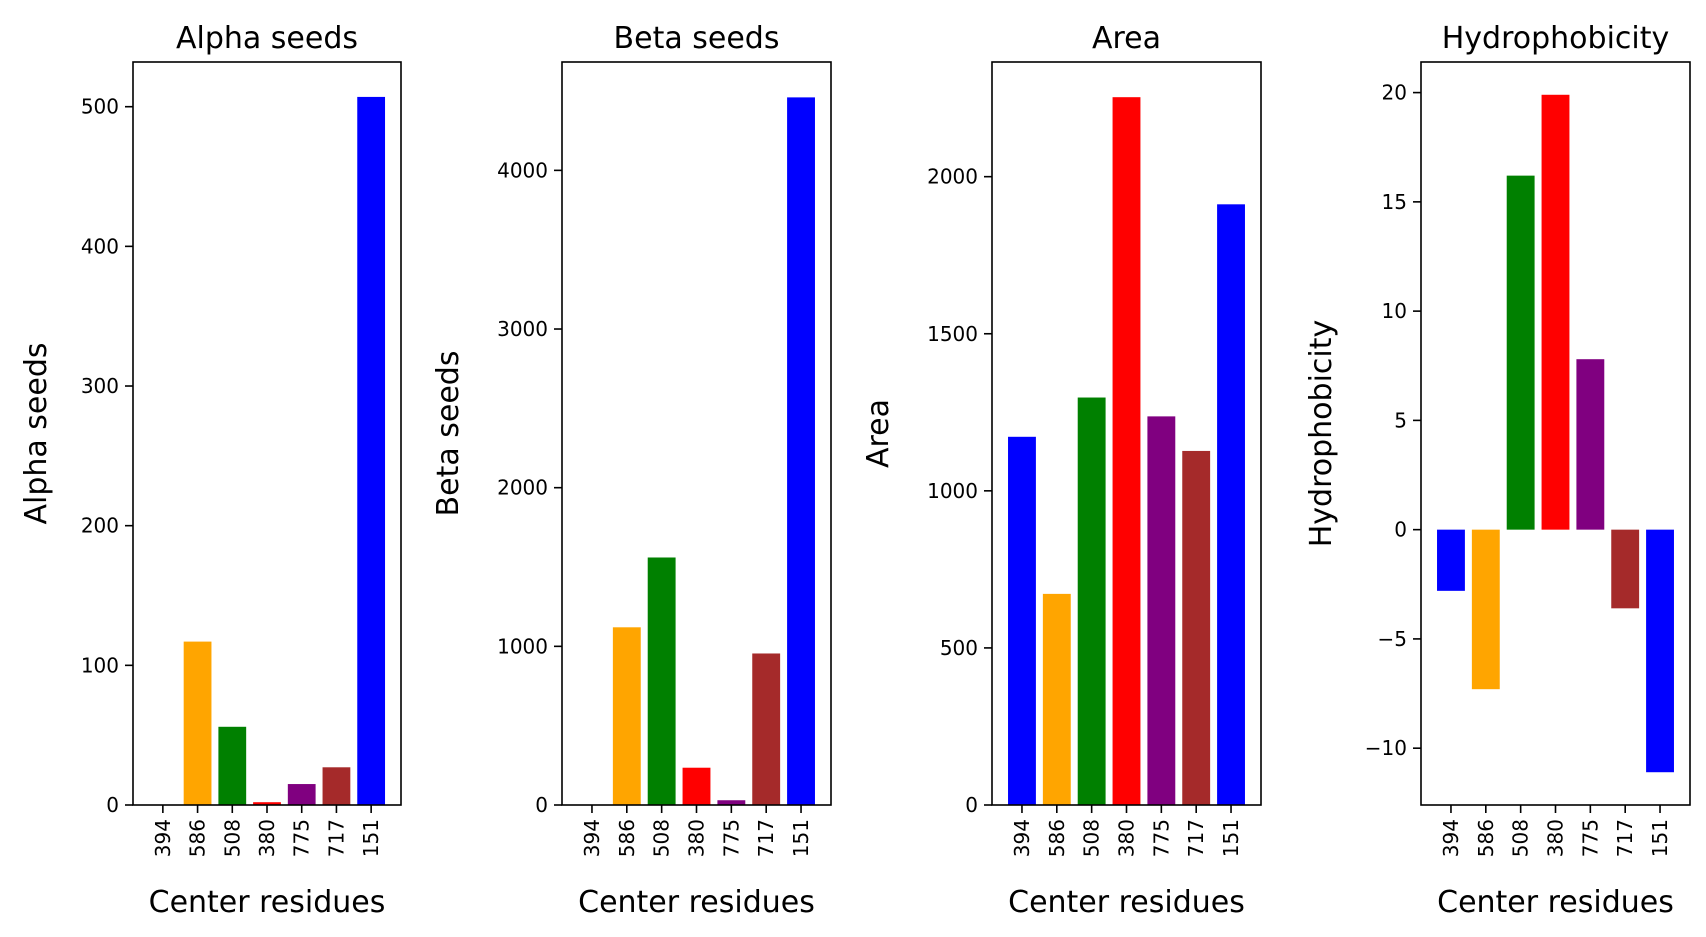 The image size is (1706, 937). I want to click on chart-title: Alpha seeds, so click(267, 38).